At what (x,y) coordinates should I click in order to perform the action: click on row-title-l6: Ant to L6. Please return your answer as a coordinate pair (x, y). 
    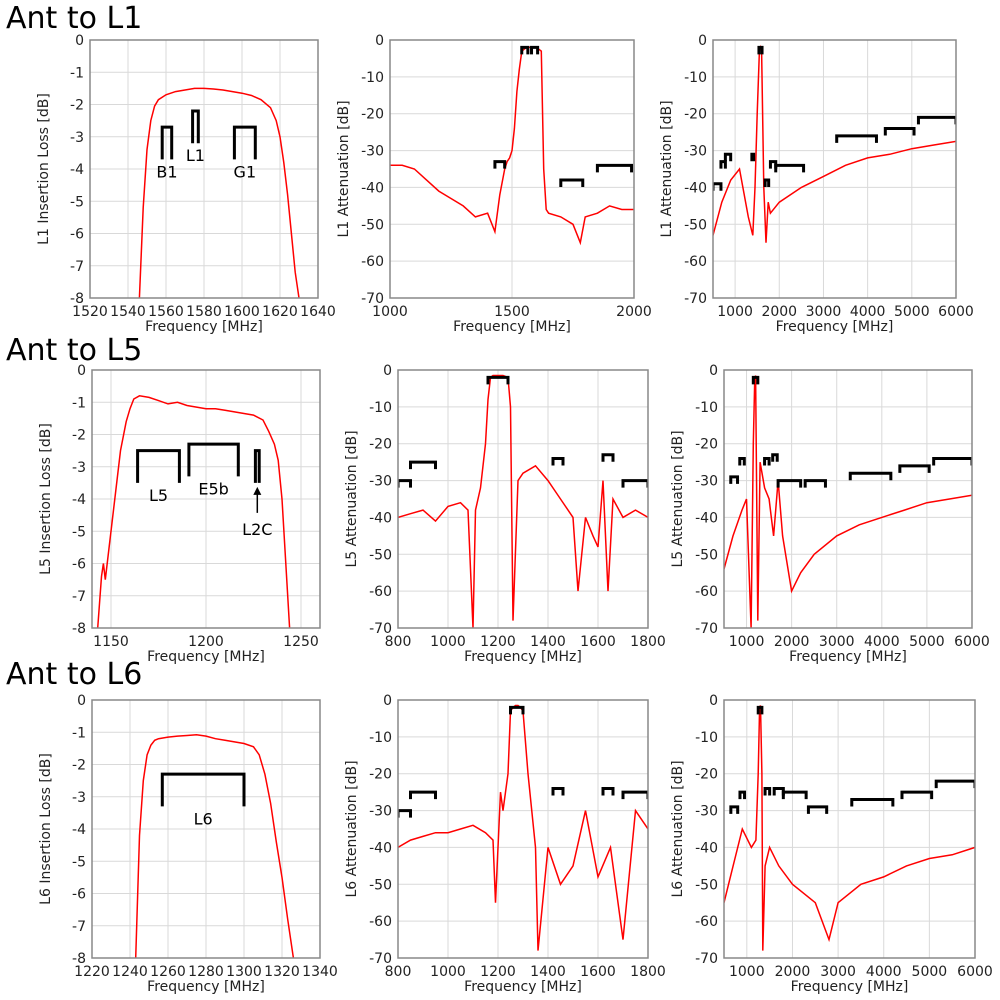
    Looking at the image, I should click on (74, 674).